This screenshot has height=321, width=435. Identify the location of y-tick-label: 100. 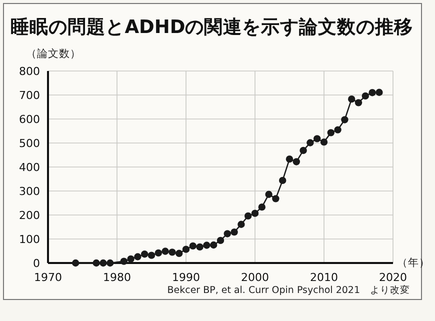
(29, 239).